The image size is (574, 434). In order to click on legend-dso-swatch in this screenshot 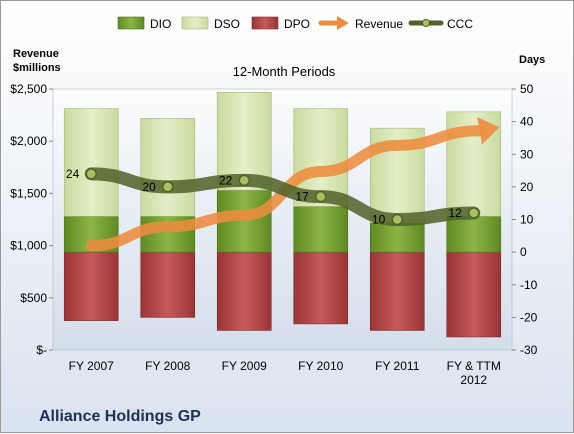, I will do `click(195, 23)`.